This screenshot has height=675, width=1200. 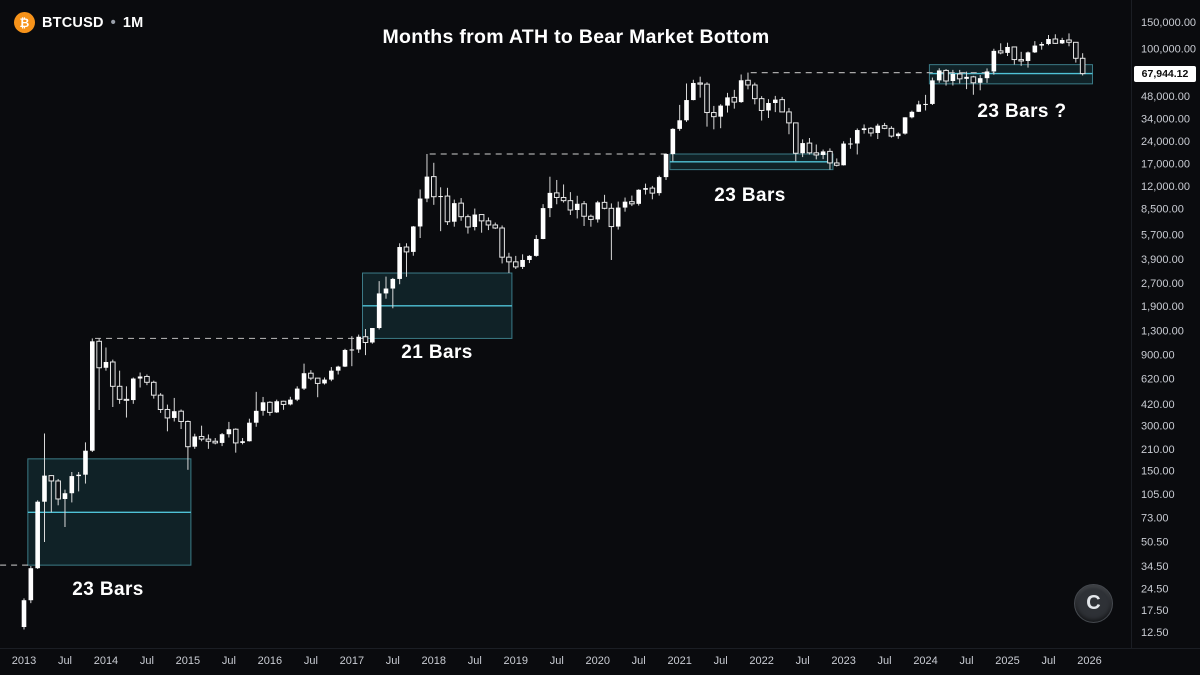 What do you see at coordinates (1168, 50) in the screenshot?
I see `price-tick-label: 100,000.00` at bounding box center [1168, 50].